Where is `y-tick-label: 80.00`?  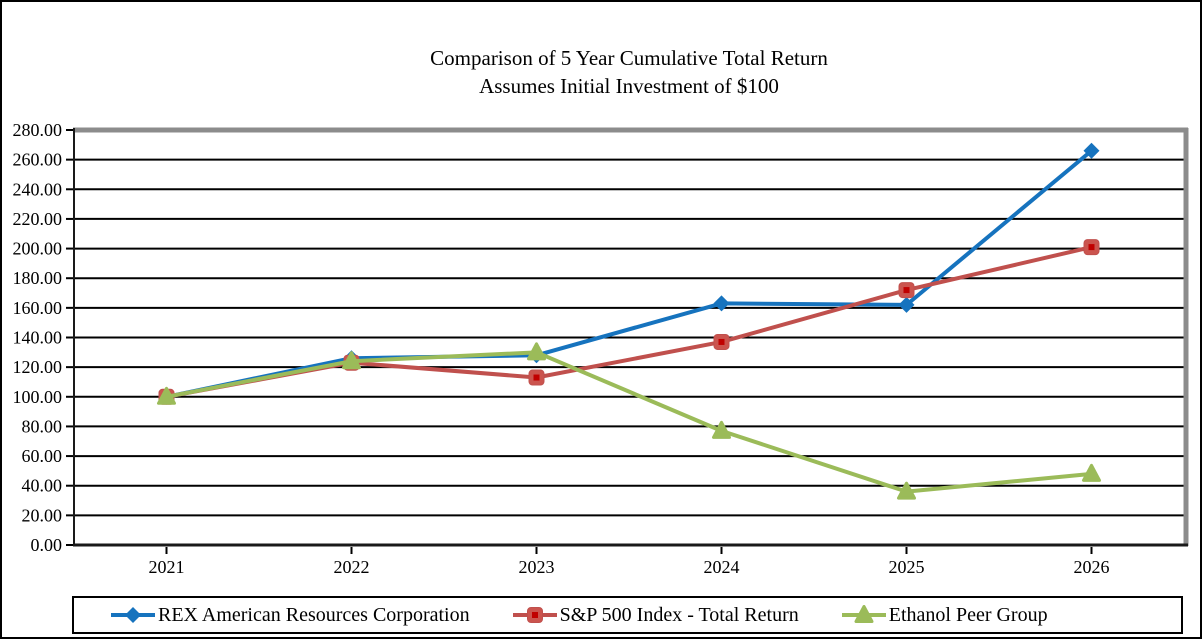
y-tick-label: 80.00 is located at coordinates (42, 426).